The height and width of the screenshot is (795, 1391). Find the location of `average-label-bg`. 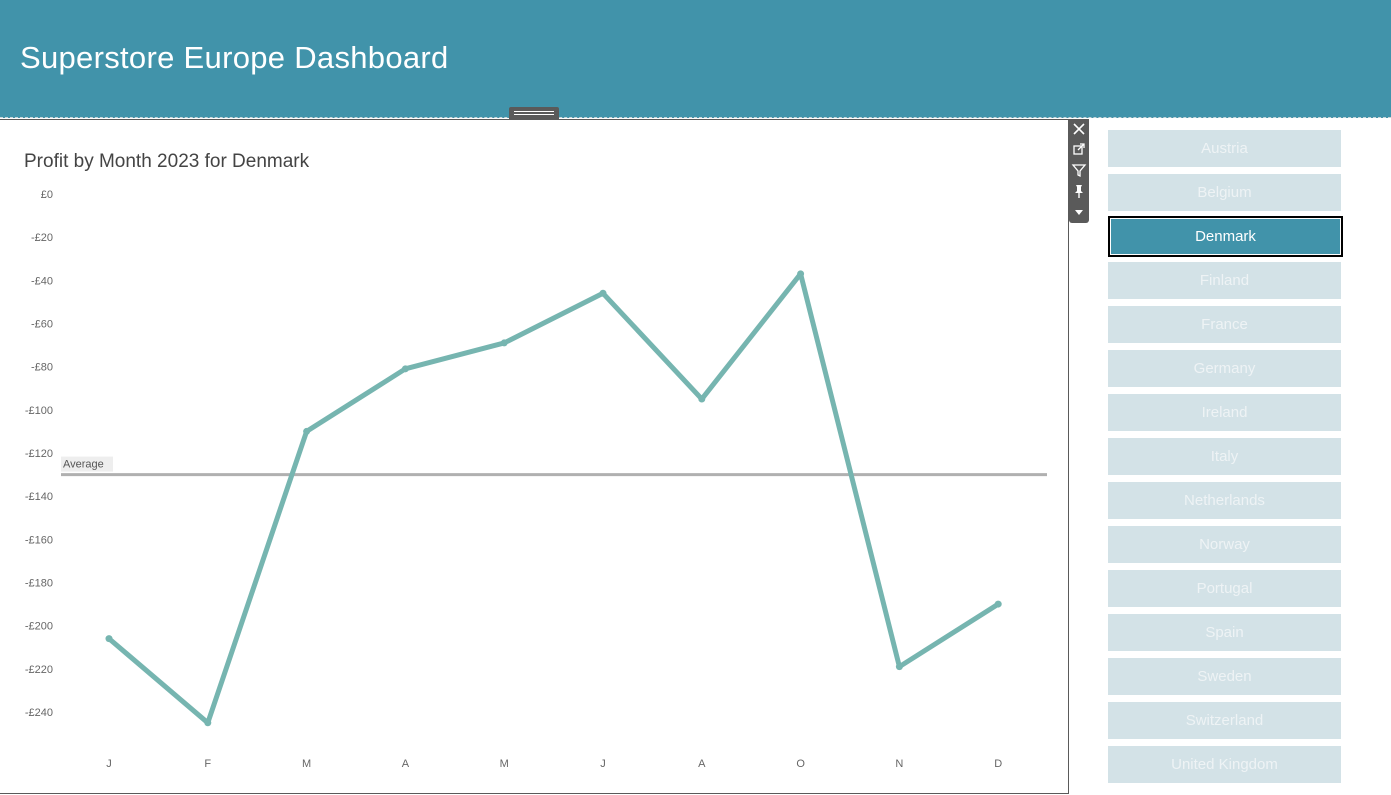

average-label-bg is located at coordinates (87, 464).